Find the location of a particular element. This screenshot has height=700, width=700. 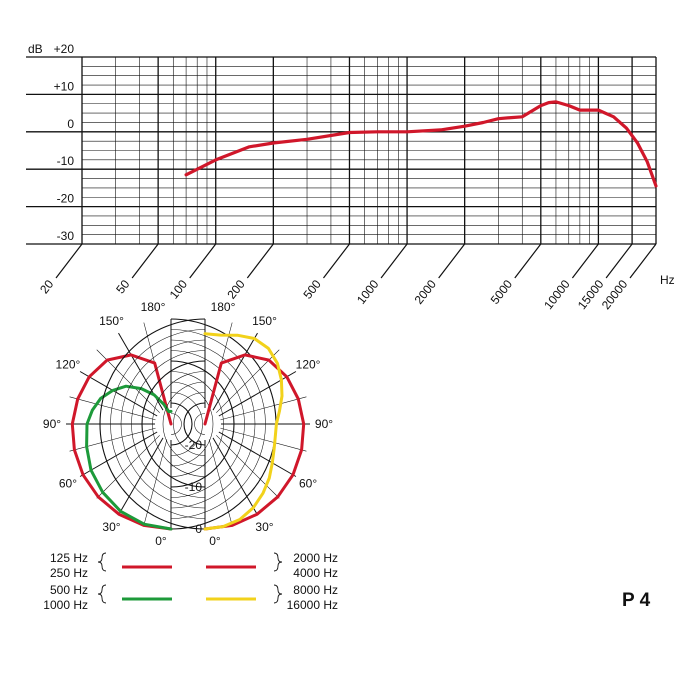

model-label: P 4 is located at coordinates (636, 600).